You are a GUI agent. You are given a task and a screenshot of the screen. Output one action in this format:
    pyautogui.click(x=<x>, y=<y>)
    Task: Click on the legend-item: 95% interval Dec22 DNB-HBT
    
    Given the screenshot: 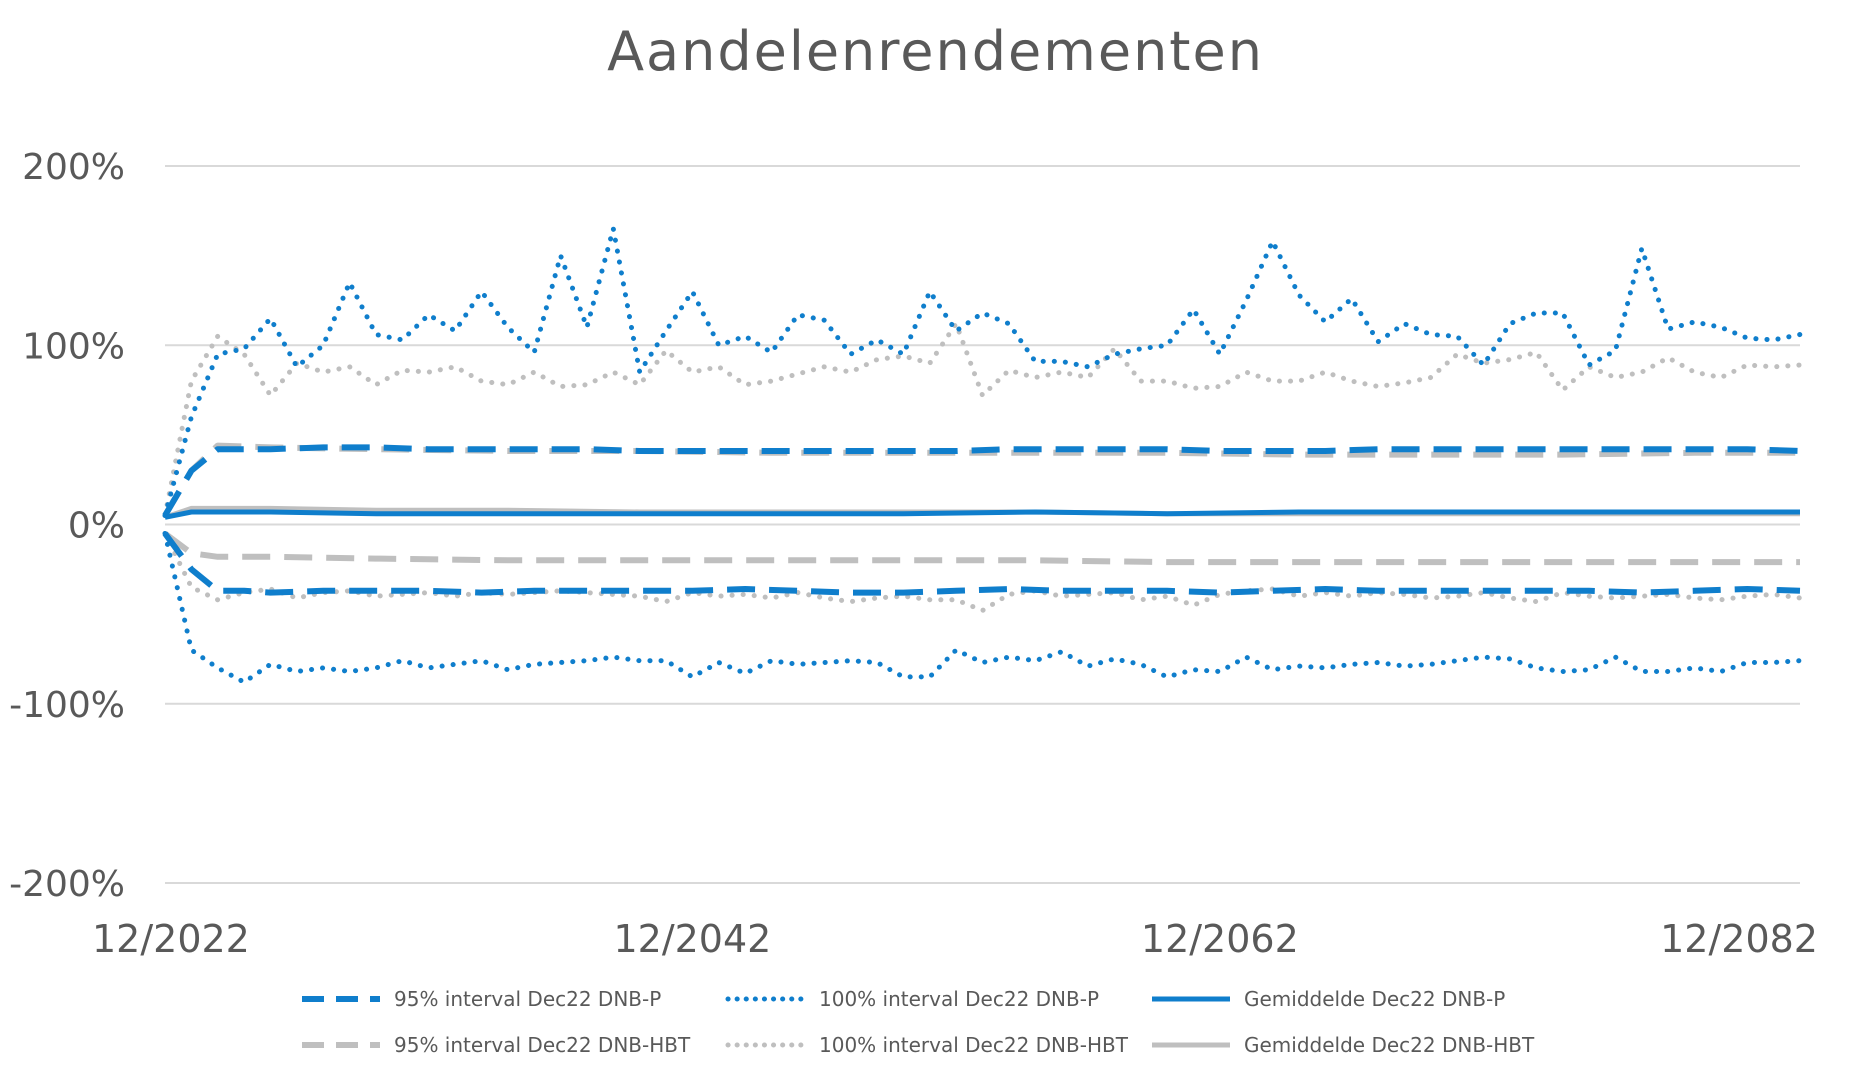 What is the action you would take?
    pyautogui.click(x=512, y=1045)
    